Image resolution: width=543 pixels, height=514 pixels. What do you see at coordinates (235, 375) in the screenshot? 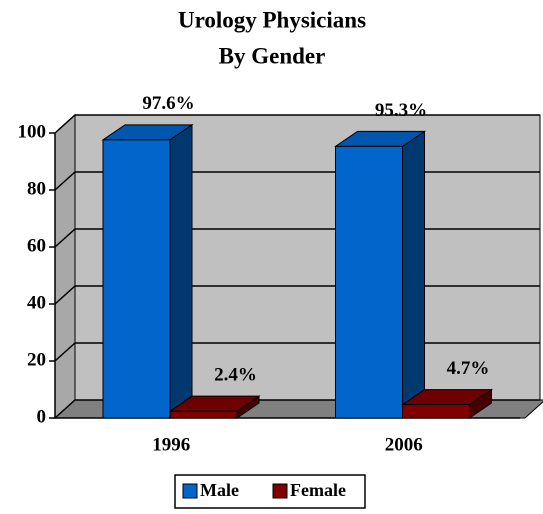
I see `value-label: 2.4%` at bounding box center [235, 375].